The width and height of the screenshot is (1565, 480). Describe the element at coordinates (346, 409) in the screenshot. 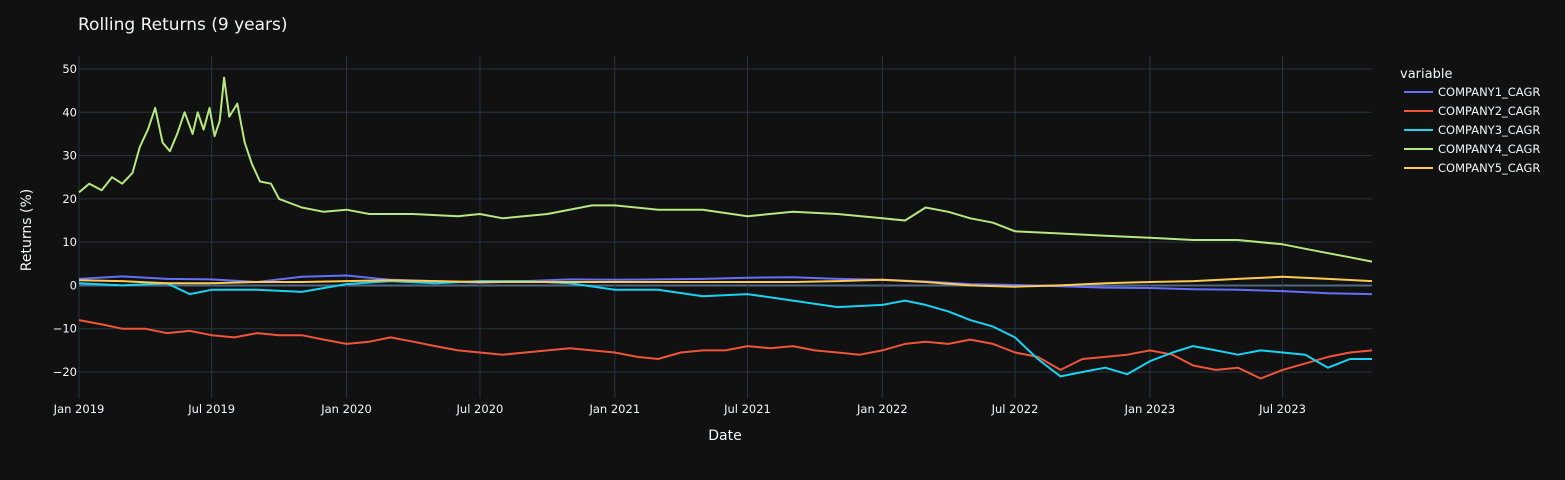

I see `x-tick-label: Jan 2020` at that location.